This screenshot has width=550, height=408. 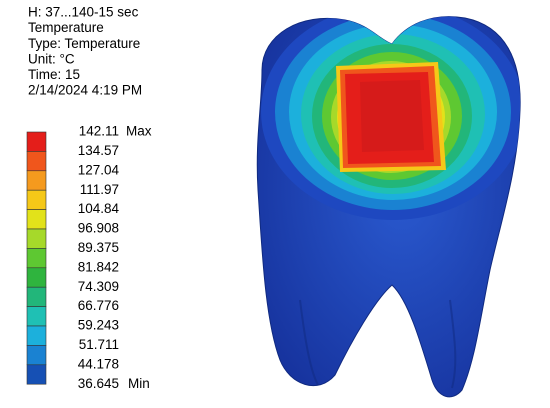 What do you see at coordinates (99, 169) in the screenshot?
I see `legend-label: 127.04` at bounding box center [99, 169].